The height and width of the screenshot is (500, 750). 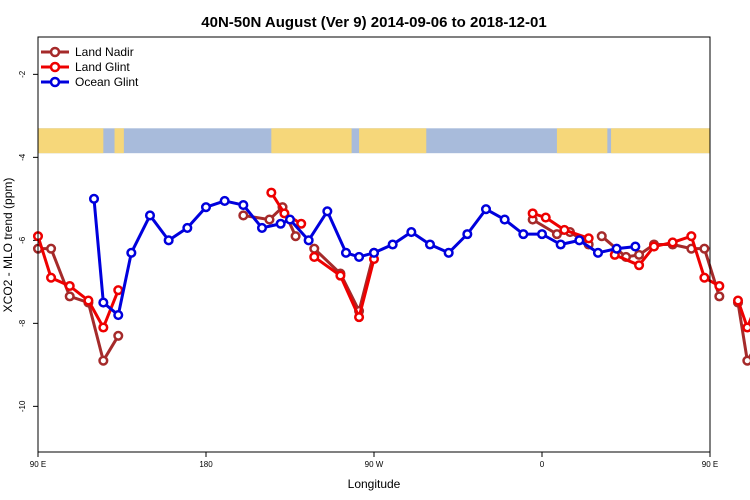 I want to click on x-tick-label: 180, so click(x=206, y=464).